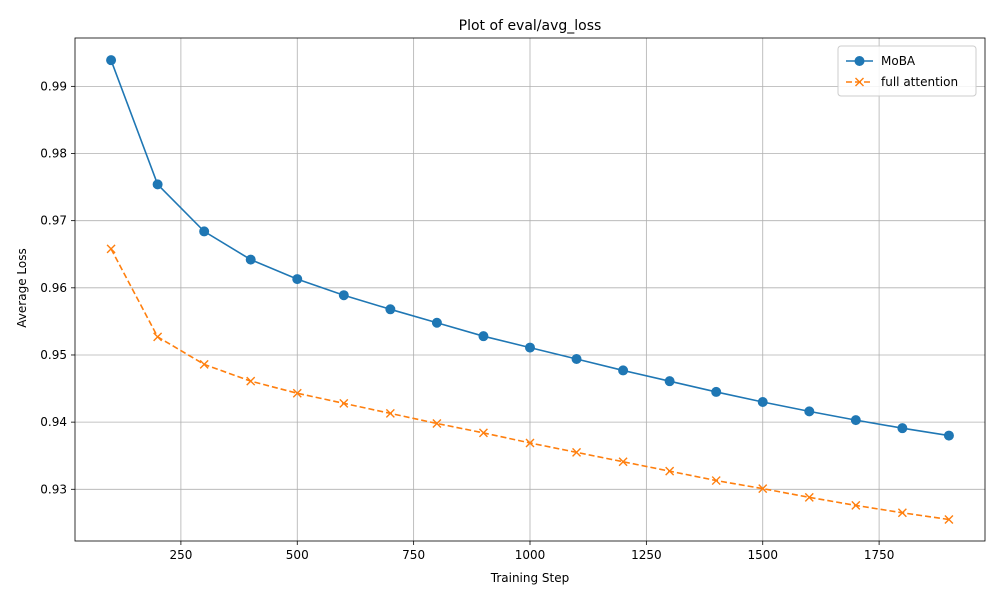 Image resolution: width=1000 pixels, height=604 pixels. What do you see at coordinates (53, 355) in the screenshot?
I see `y-tick-label: 0.95` at bounding box center [53, 355].